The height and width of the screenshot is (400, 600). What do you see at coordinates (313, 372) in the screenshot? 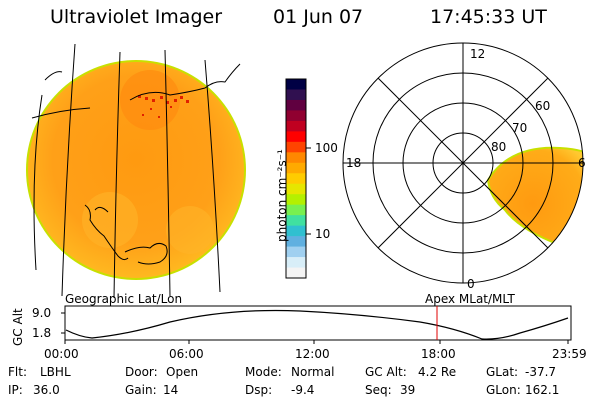
I see `mode-value: Normal` at bounding box center [313, 372].